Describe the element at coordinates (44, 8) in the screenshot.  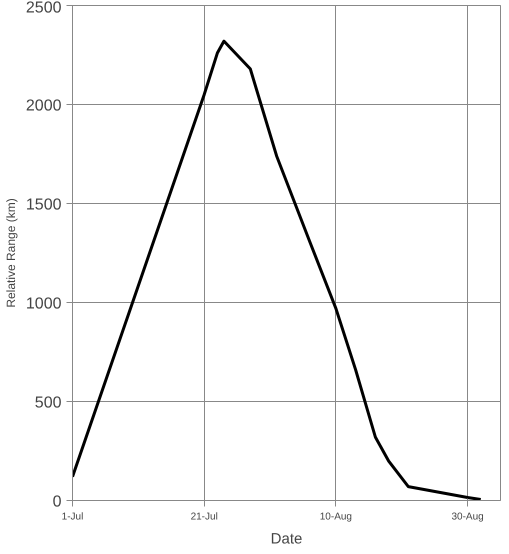
I see `y-tick-label: 2500` at that location.